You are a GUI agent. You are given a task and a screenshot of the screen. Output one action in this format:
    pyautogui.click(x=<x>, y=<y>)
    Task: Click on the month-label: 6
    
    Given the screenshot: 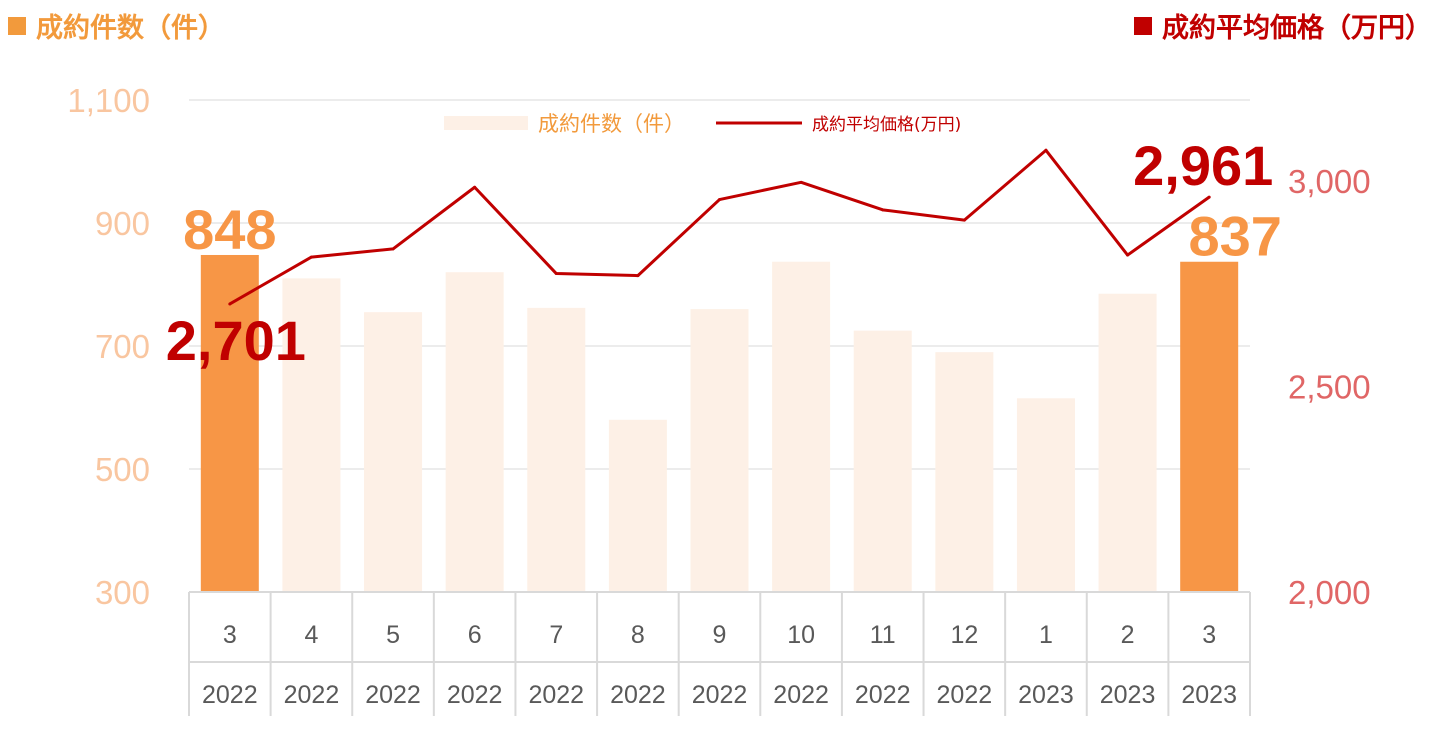 What is the action you would take?
    pyautogui.click(x=475, y=635)
    